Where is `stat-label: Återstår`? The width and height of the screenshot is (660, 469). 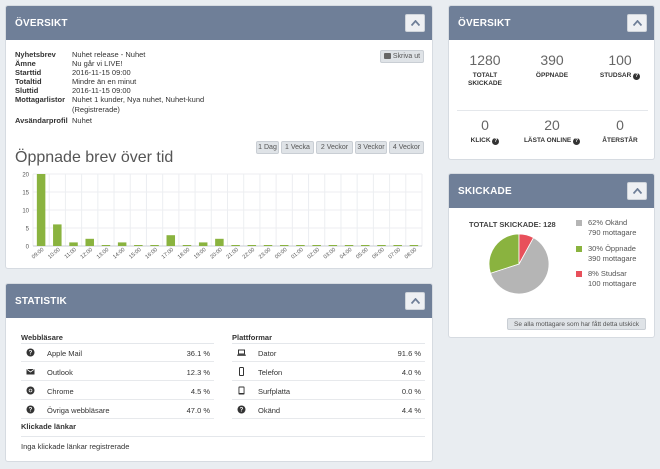 stat-label: Återstår is located at coordinates (620, 141).